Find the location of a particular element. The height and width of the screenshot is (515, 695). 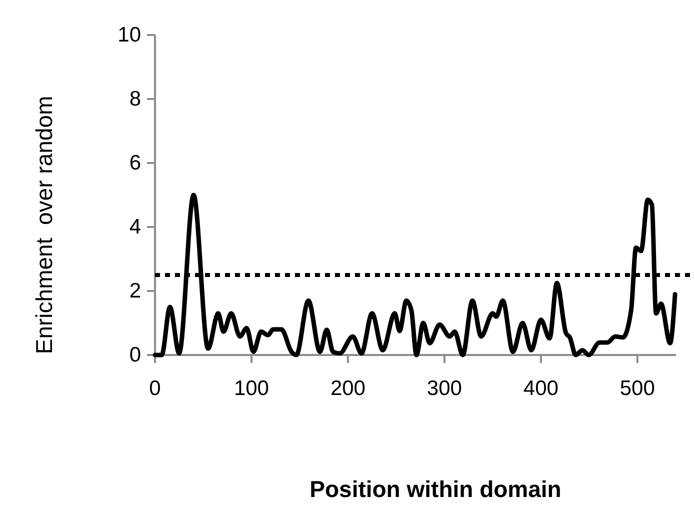

y-tick-label: 10 is located at coordinates (129, 35).